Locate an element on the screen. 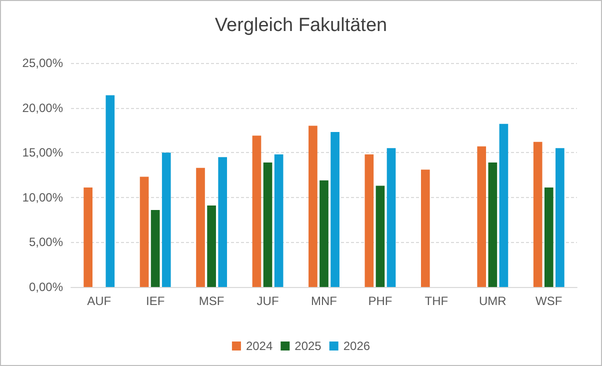 This screenshot has height=366, width=602. y-tick-label: 0,00% is located at coordinates (46, 287).